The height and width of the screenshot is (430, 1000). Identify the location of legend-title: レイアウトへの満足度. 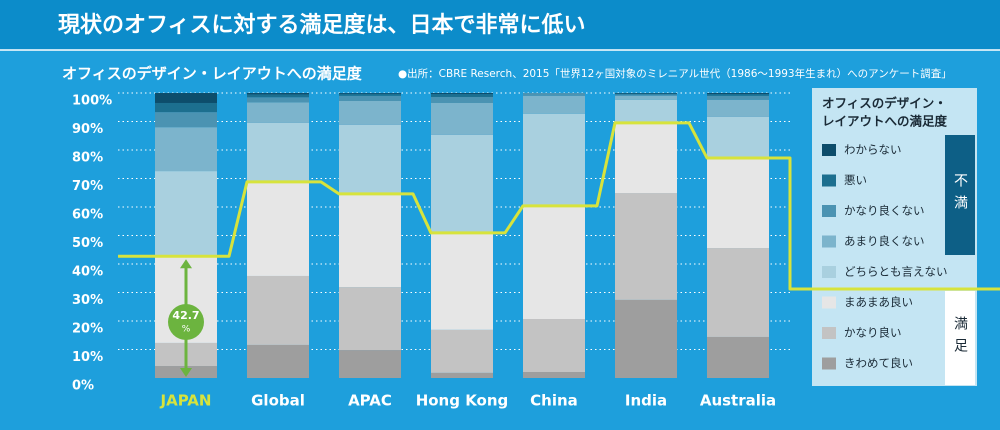
(885, 121).